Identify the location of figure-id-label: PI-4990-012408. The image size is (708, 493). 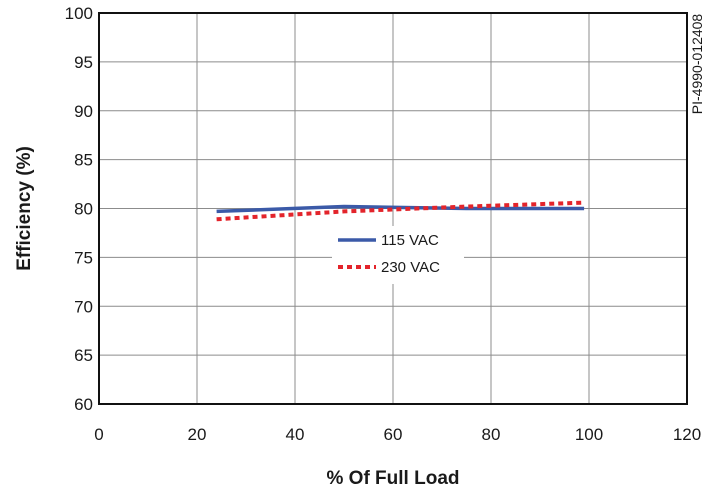
(697, 64).